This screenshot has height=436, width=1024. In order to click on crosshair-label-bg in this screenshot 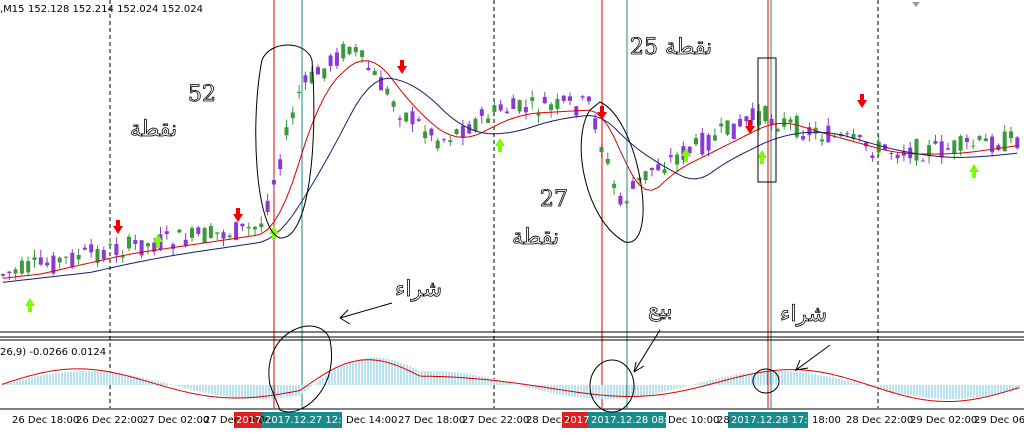, I will do `click(627, 420)`.